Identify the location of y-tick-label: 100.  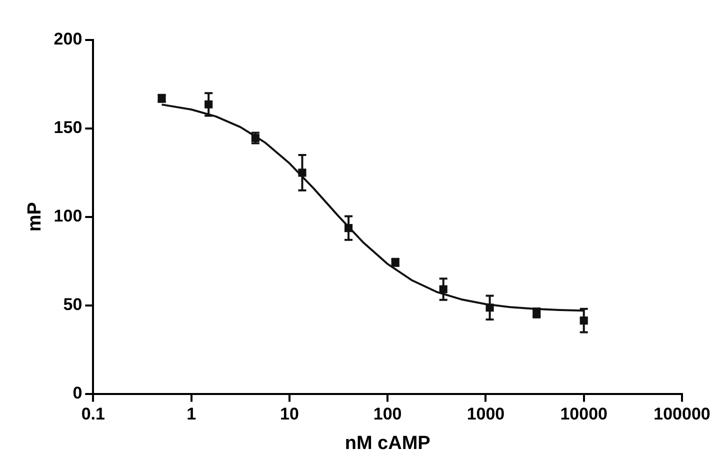
(68, 216).